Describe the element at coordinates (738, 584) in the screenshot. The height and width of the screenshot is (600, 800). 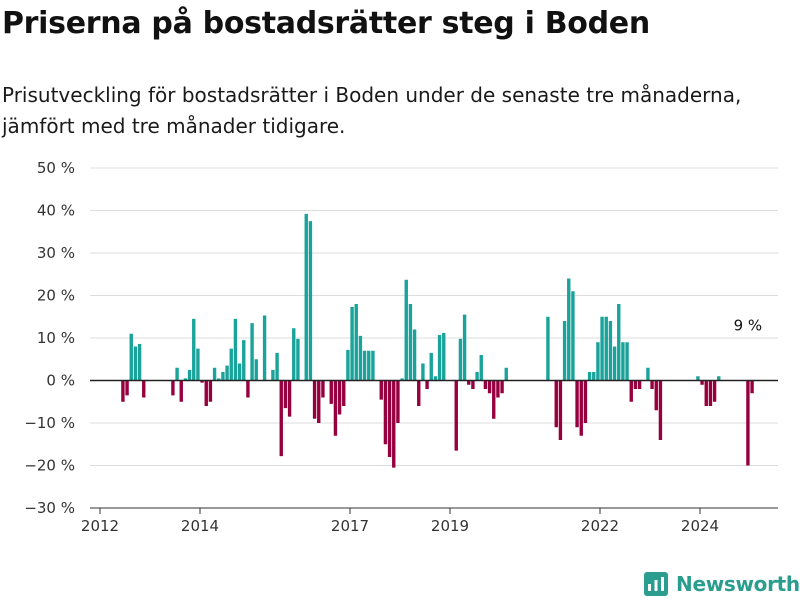
I see `brand-name: Newsworthy` at that location.